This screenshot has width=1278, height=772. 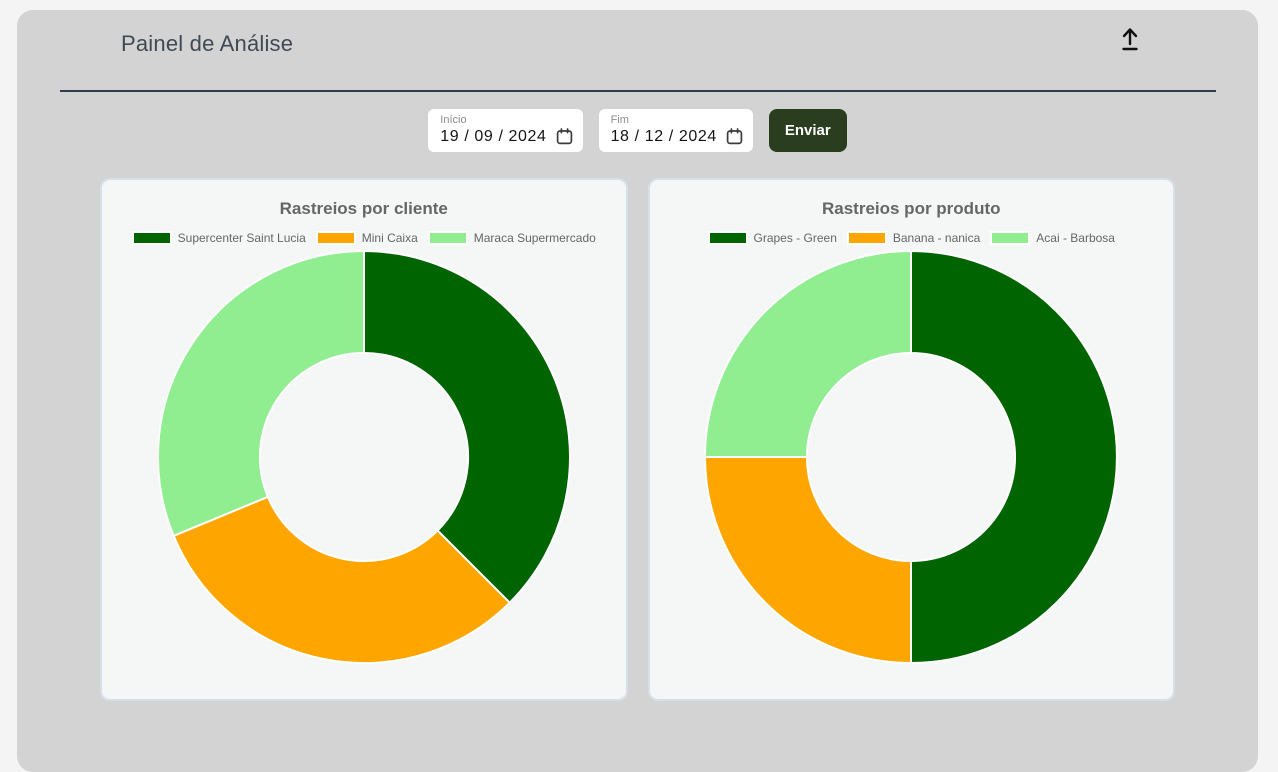 I want to click on legend-label: Acai - Barbosa, so click(x=1075, y=238).